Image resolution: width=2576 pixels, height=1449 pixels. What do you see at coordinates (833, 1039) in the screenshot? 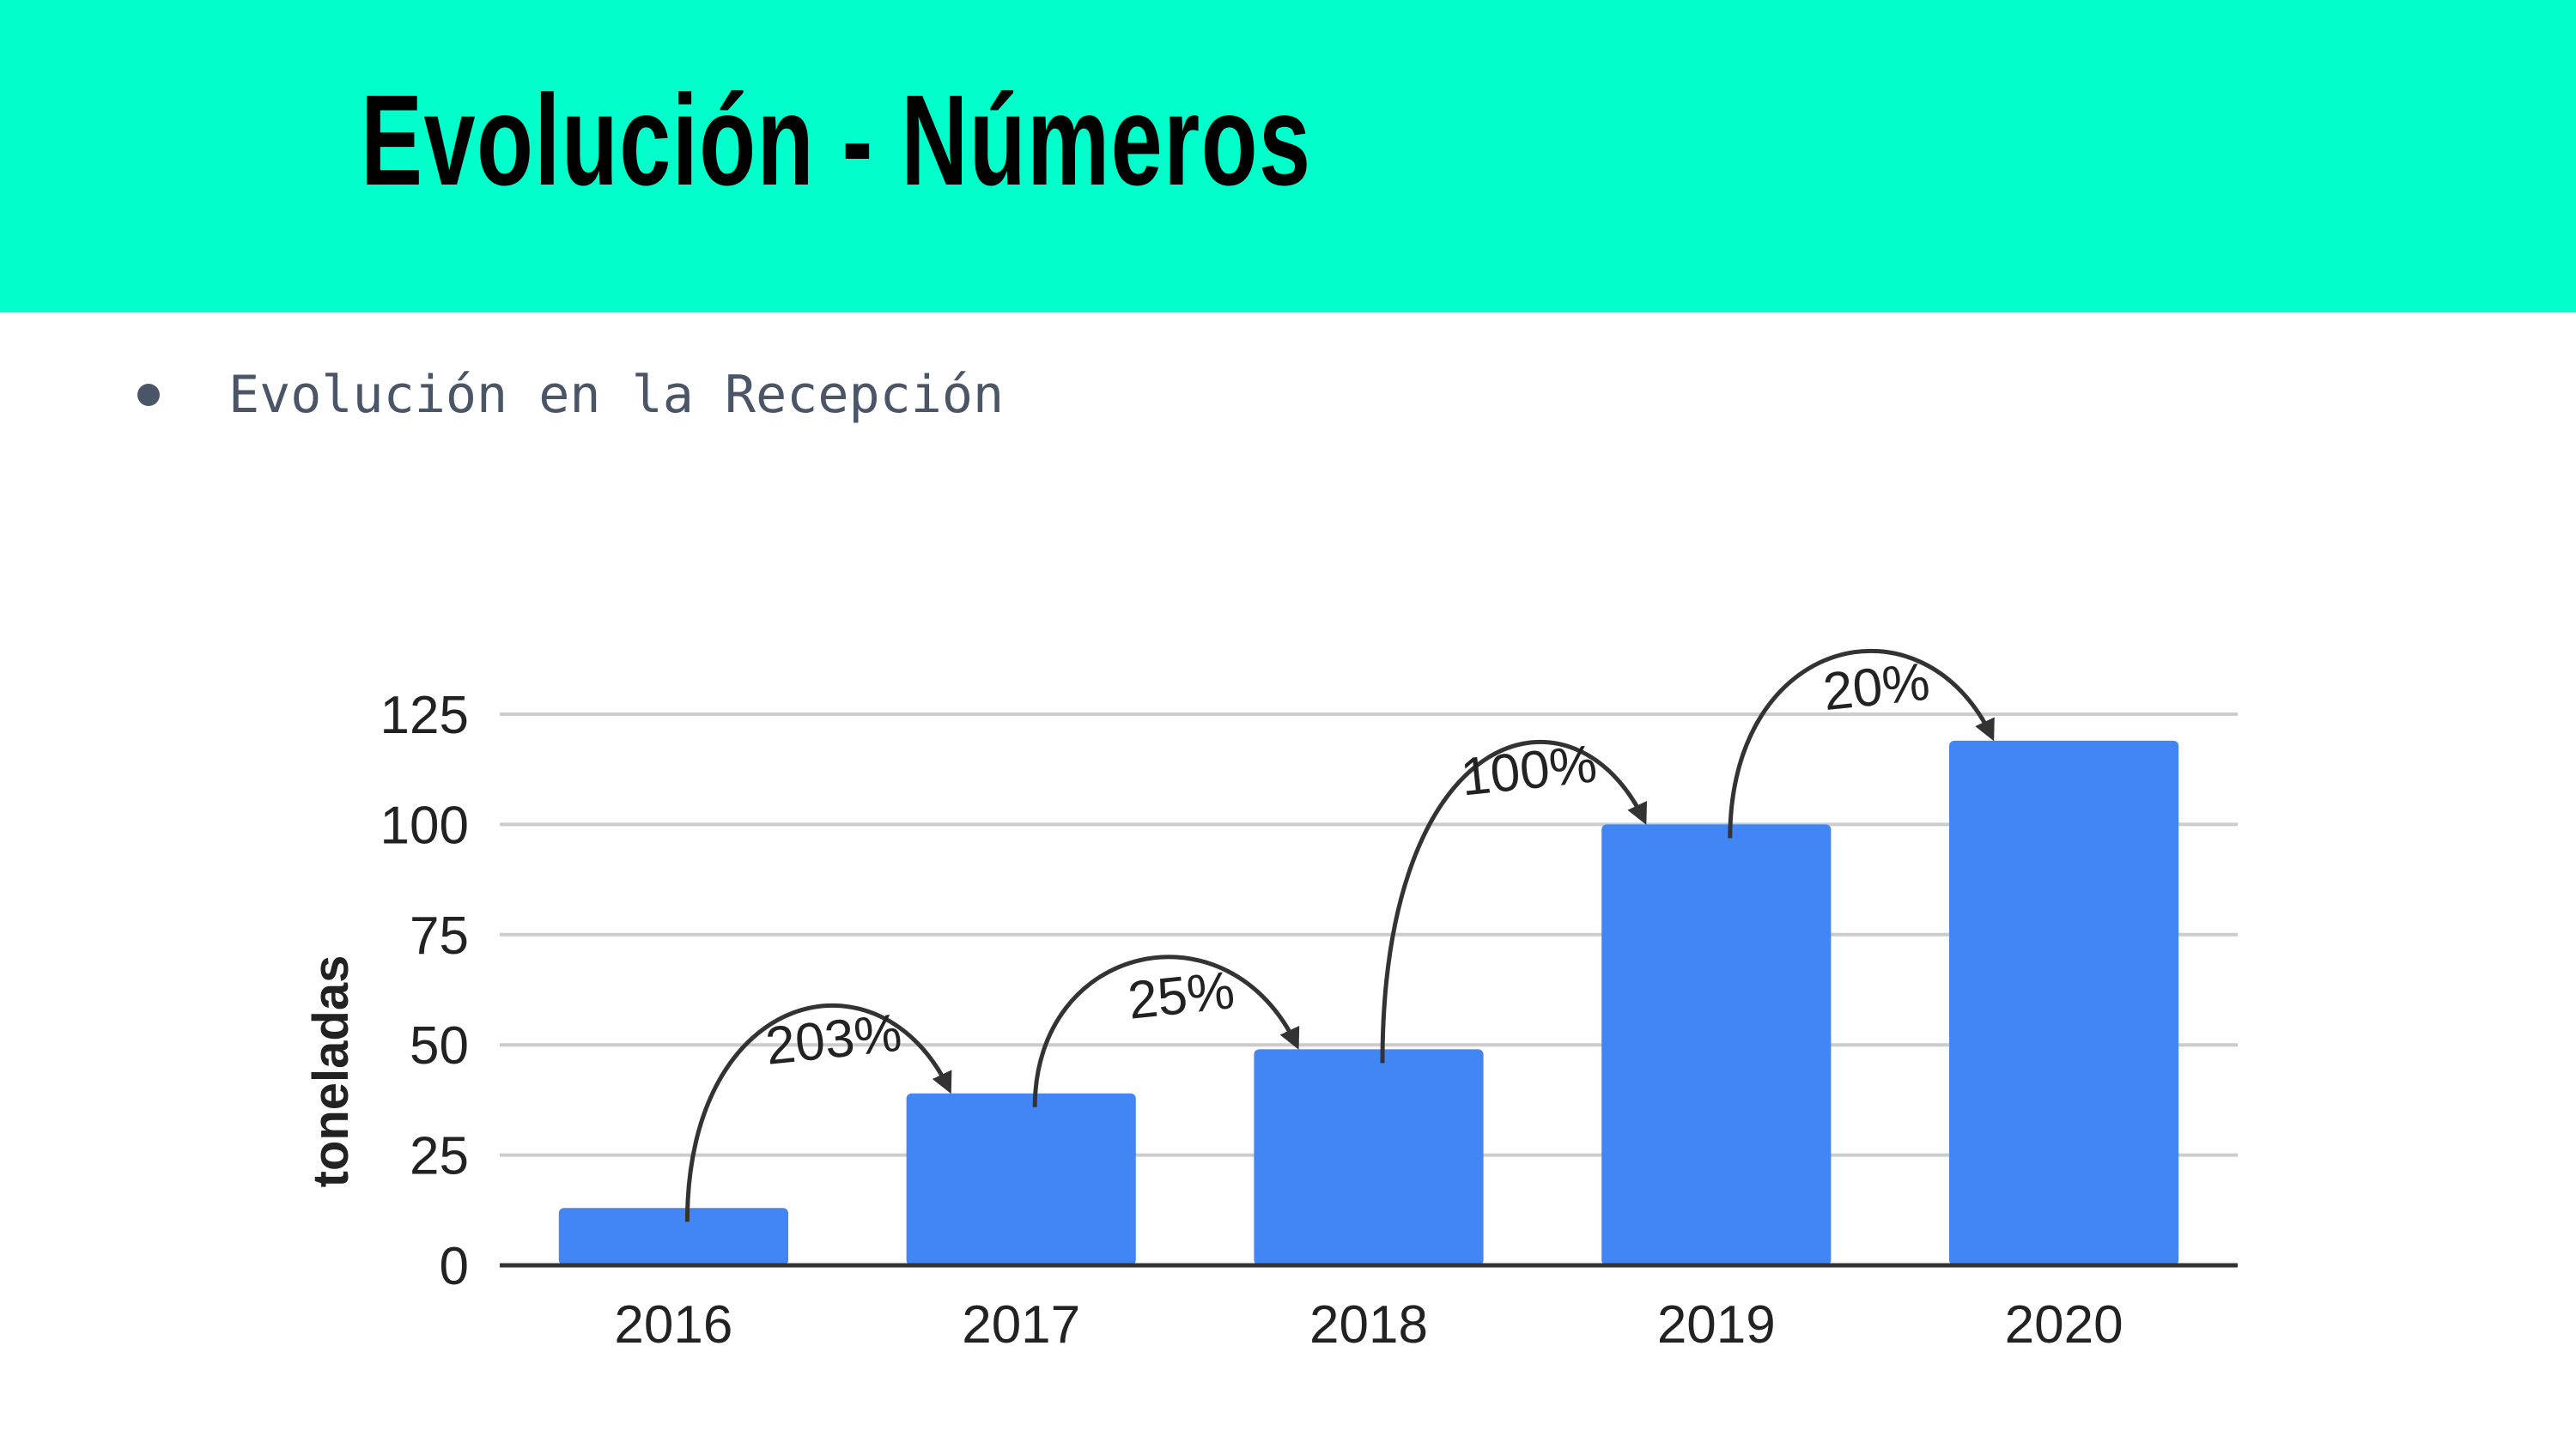
I see `growth-label: 203%` at bounding box center [833, 1039].